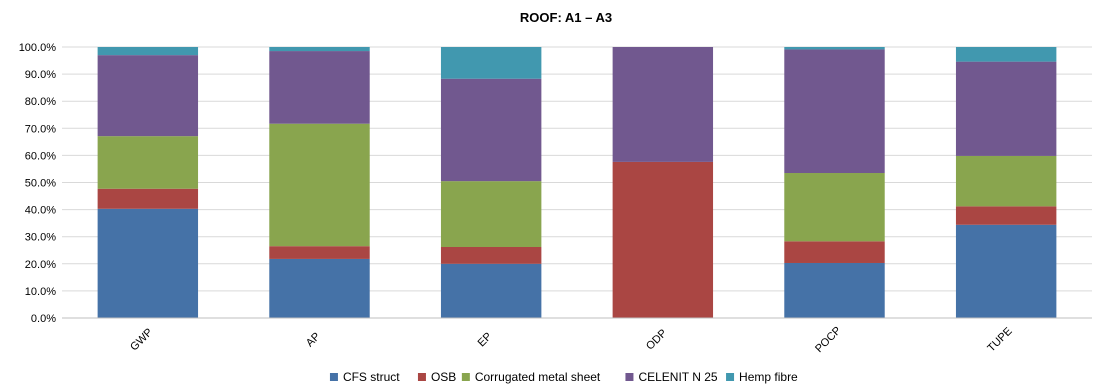  I want to click on legend-label: Corrugated metal sheet, so click(538, 377).